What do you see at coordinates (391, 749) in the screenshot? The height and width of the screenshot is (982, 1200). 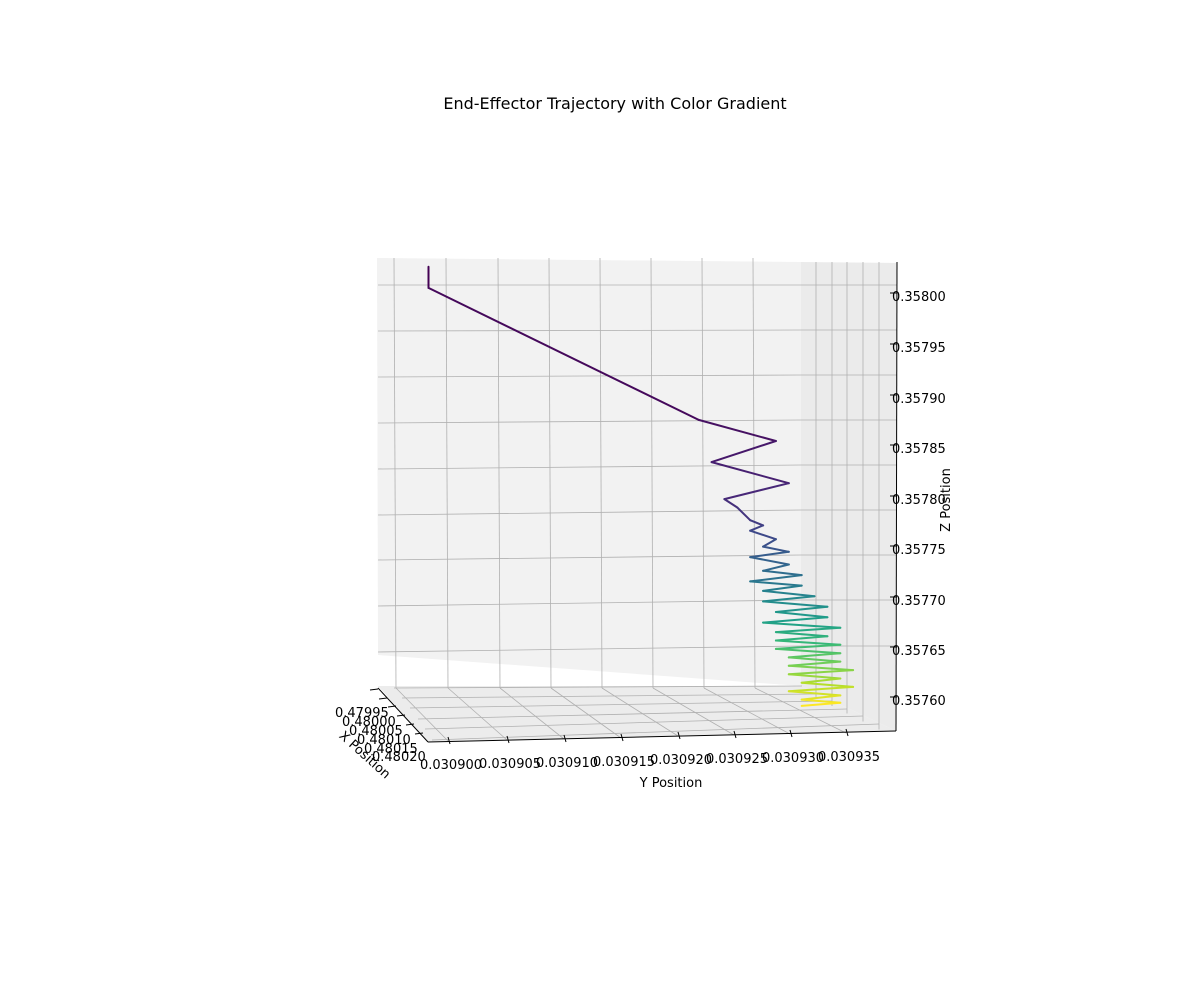 I see `x-tick-label: 0.48015` at bounding box center [391, 749].